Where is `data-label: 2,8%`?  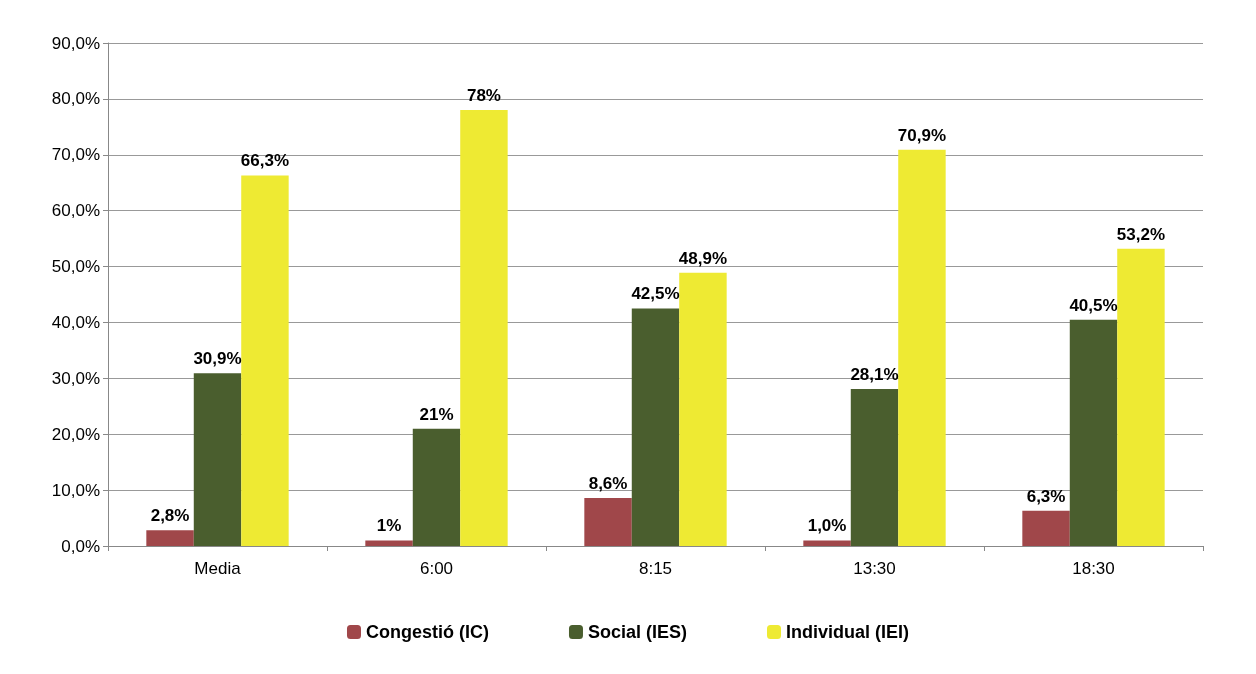 data-label: 2,8% is located at coordinates (170, 516).